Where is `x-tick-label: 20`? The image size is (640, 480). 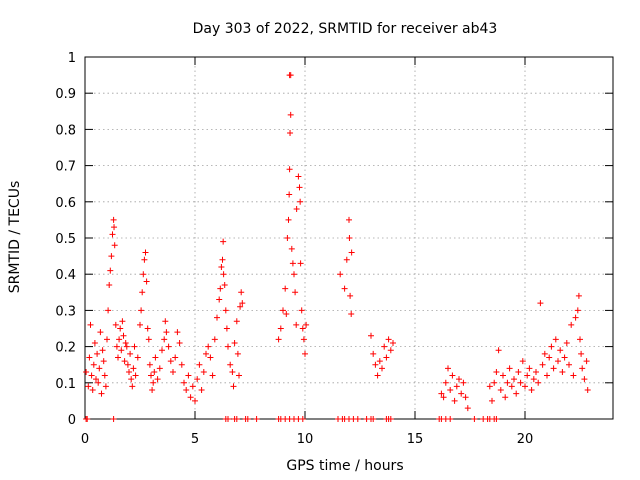 x-tick-label: 20 is located at coordinates (525, 439).